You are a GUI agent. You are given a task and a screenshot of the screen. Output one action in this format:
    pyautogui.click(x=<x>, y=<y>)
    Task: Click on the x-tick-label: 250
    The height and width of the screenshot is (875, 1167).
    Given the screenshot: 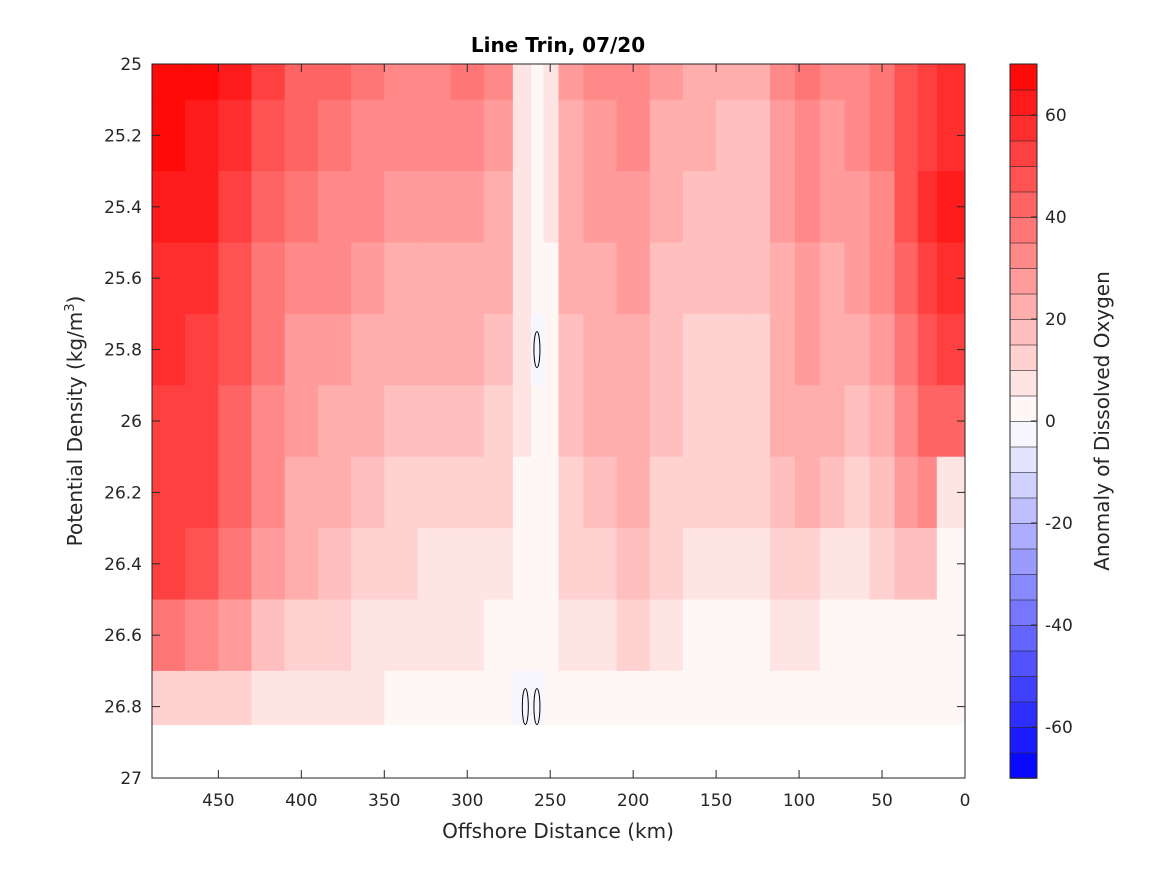 What is the action you would take?
    pyautogui.click(x=550, y=801)
    